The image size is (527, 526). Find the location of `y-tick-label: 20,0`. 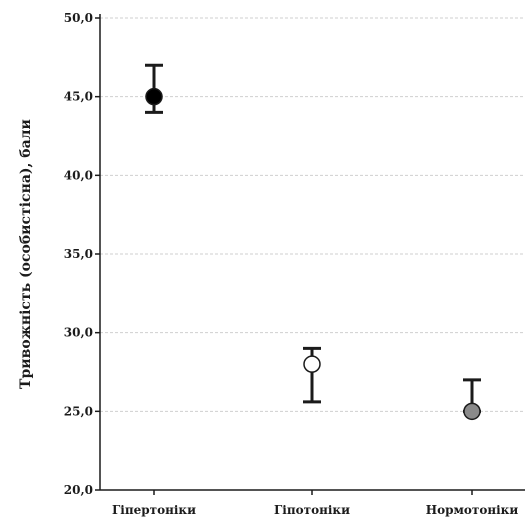

y-tick-label: 20,0 is located at coordinates (78, 490).